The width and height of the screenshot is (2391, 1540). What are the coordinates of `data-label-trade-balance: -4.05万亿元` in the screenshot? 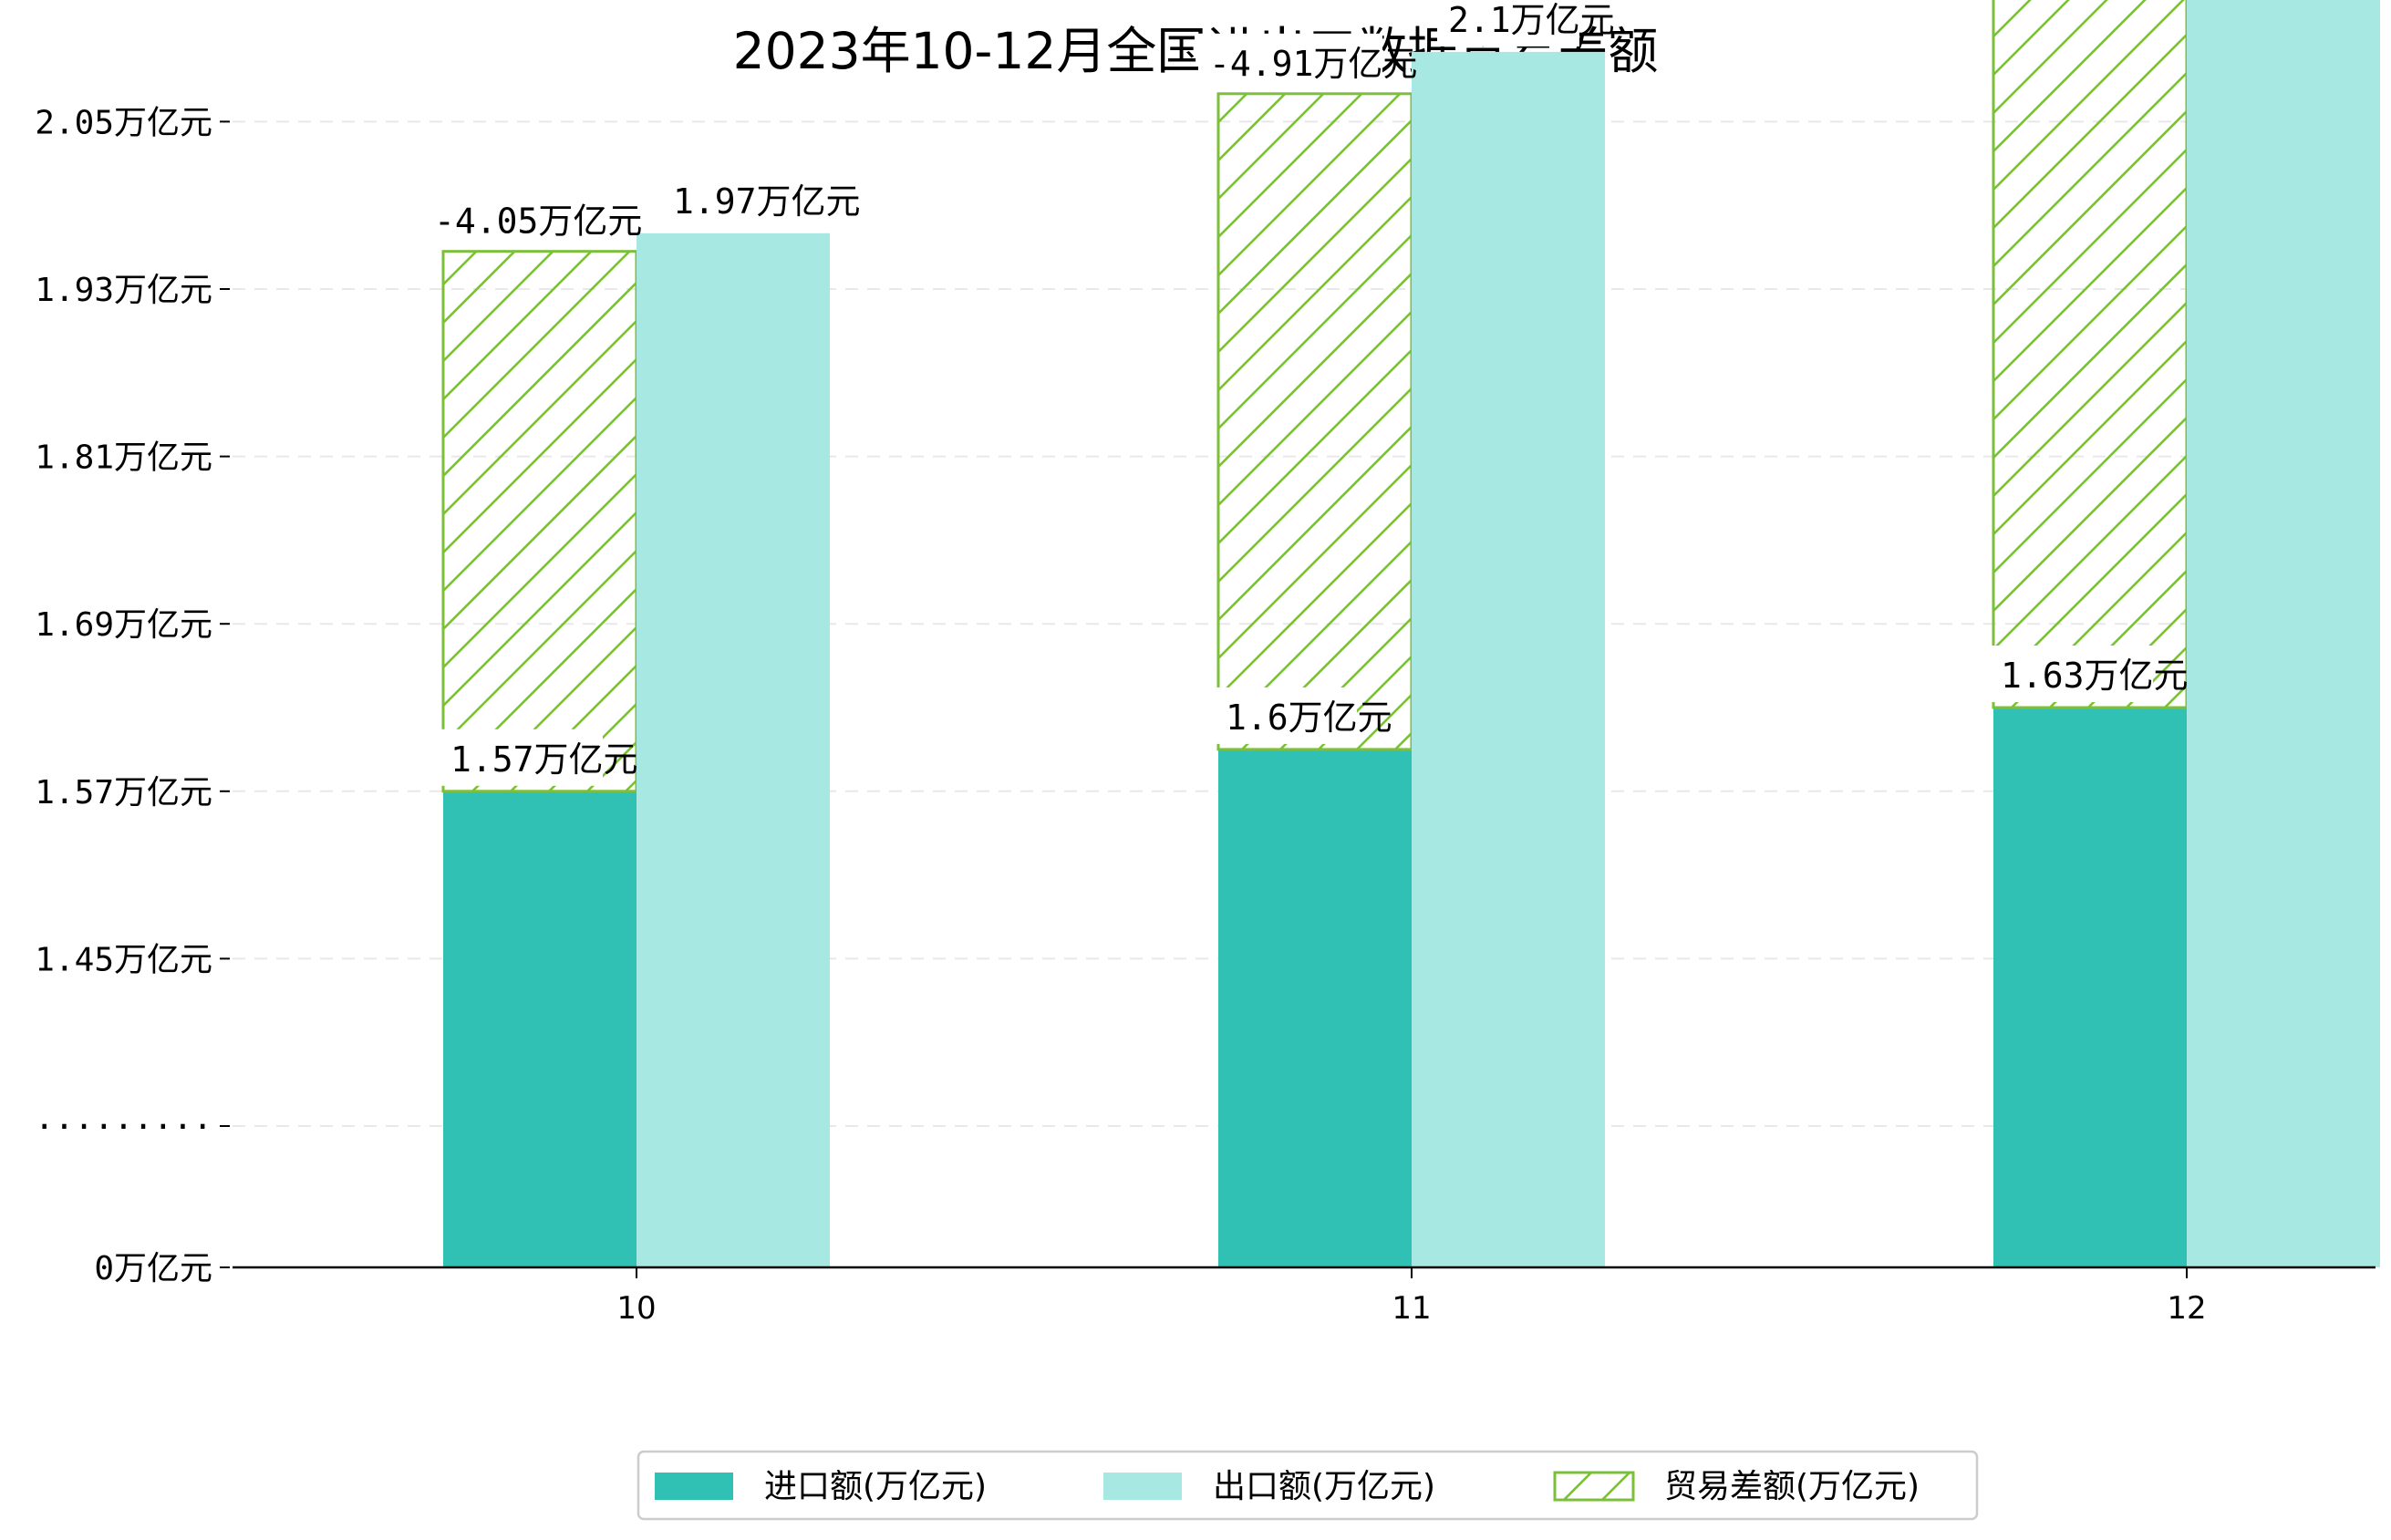 It's located at (538, 222).